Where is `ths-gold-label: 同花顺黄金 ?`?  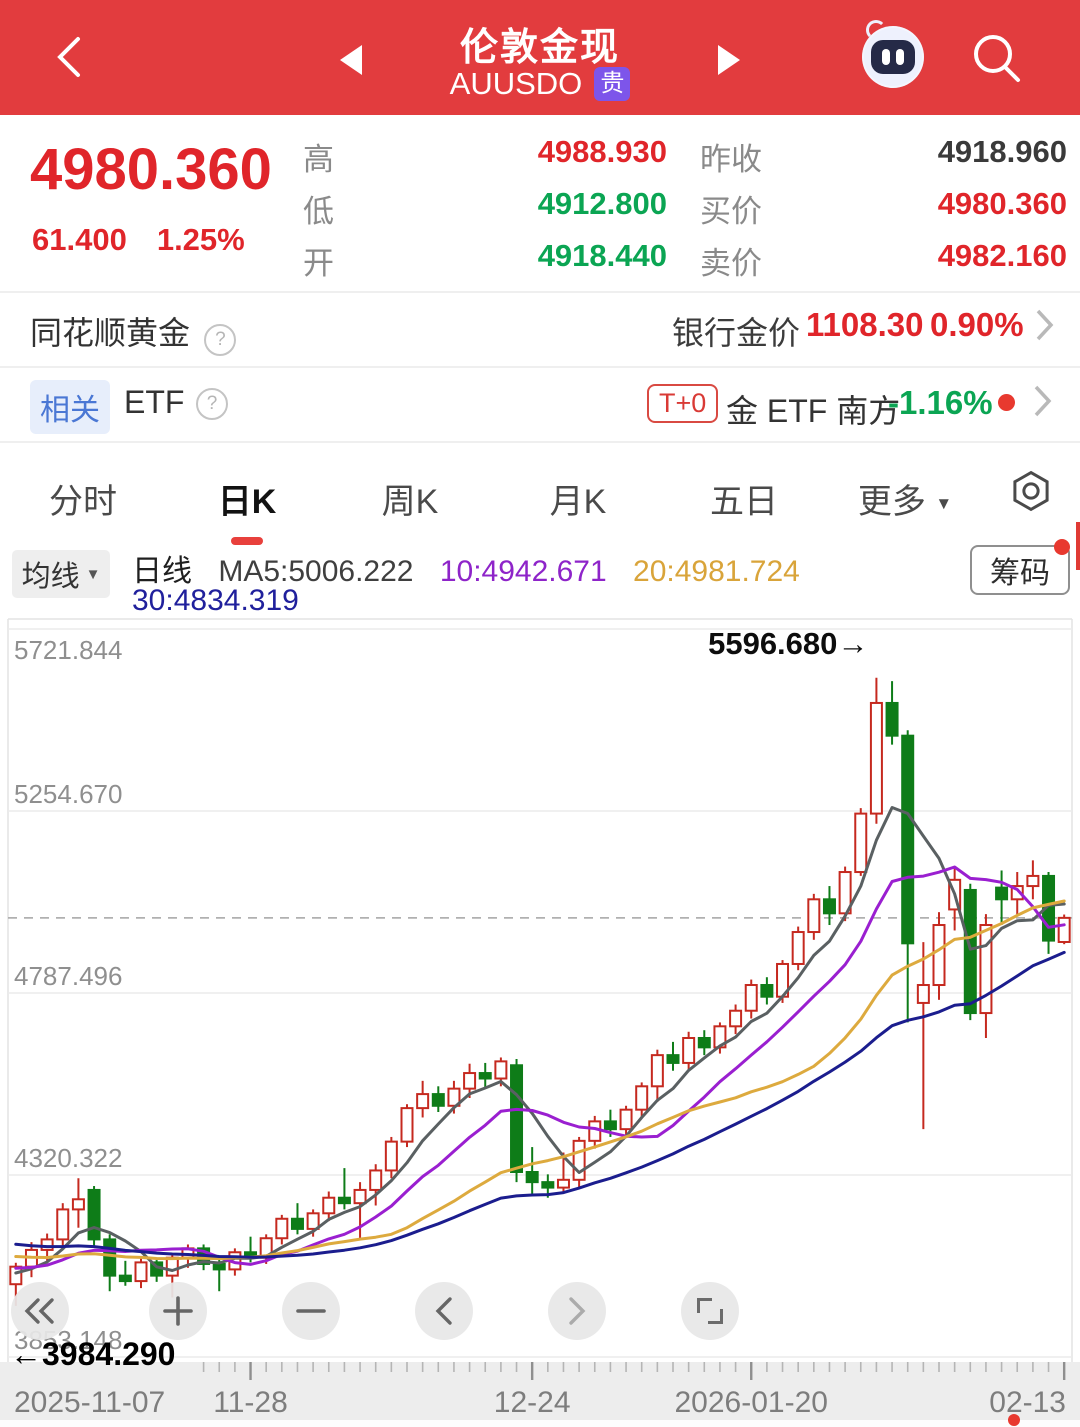 ths-gold-label: 同花顺黄金 ? is located at coordinates (133, 332).